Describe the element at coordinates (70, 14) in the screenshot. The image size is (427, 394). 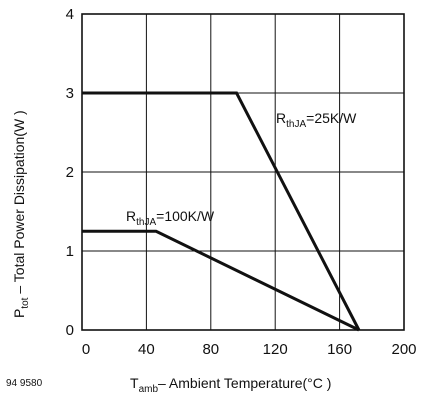
I see `y-tick-label: 4` at that location.